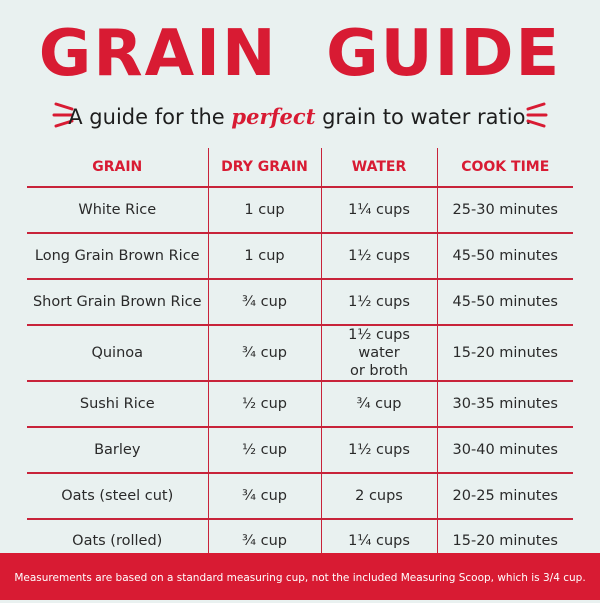  Describe the element at coordinates (378, 210) in the screenshot. I see `cell-water: 1¼ cups` at that location.